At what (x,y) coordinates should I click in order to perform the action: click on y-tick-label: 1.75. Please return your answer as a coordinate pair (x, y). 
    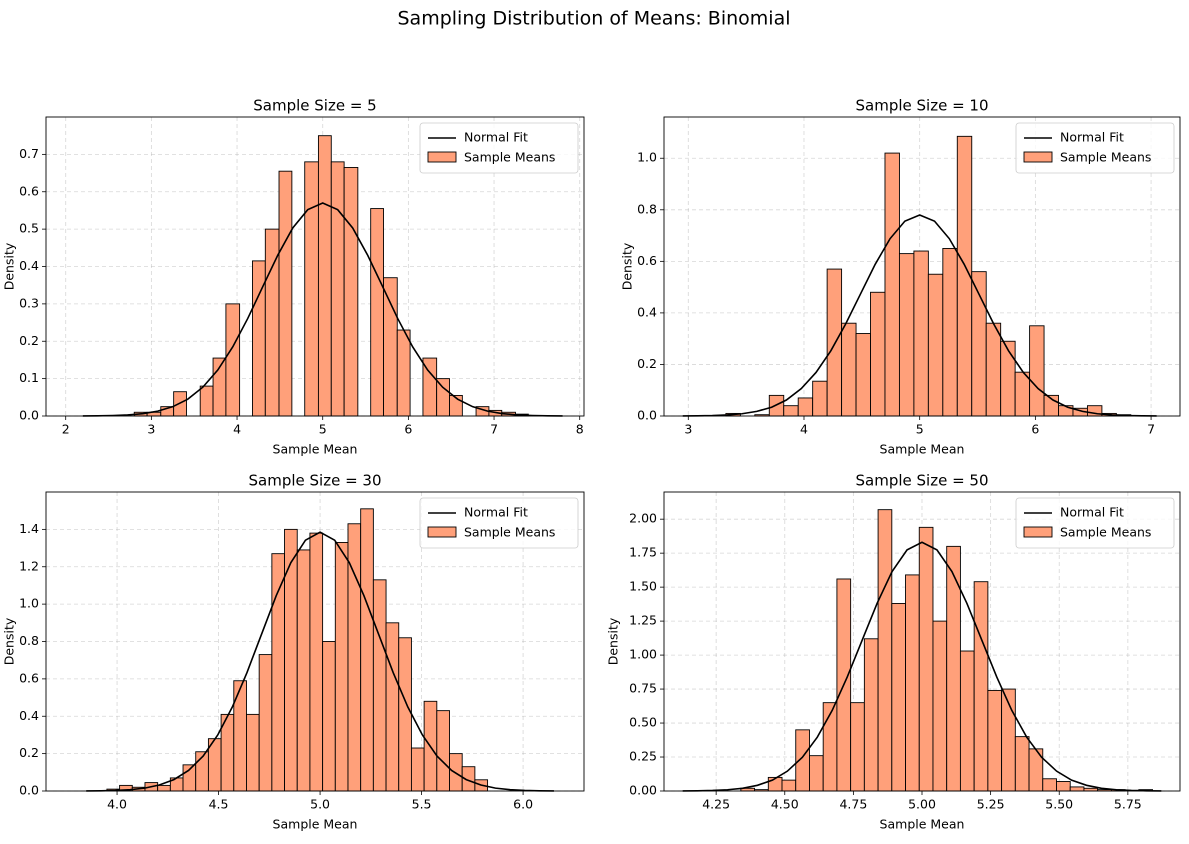
    Looking at the image, I should click on (643, 552).